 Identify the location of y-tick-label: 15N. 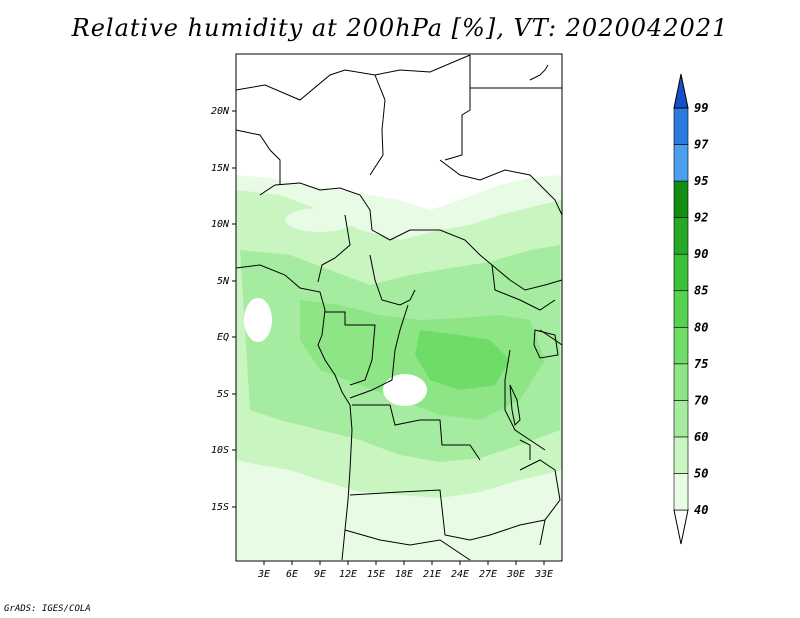
(220, 168).